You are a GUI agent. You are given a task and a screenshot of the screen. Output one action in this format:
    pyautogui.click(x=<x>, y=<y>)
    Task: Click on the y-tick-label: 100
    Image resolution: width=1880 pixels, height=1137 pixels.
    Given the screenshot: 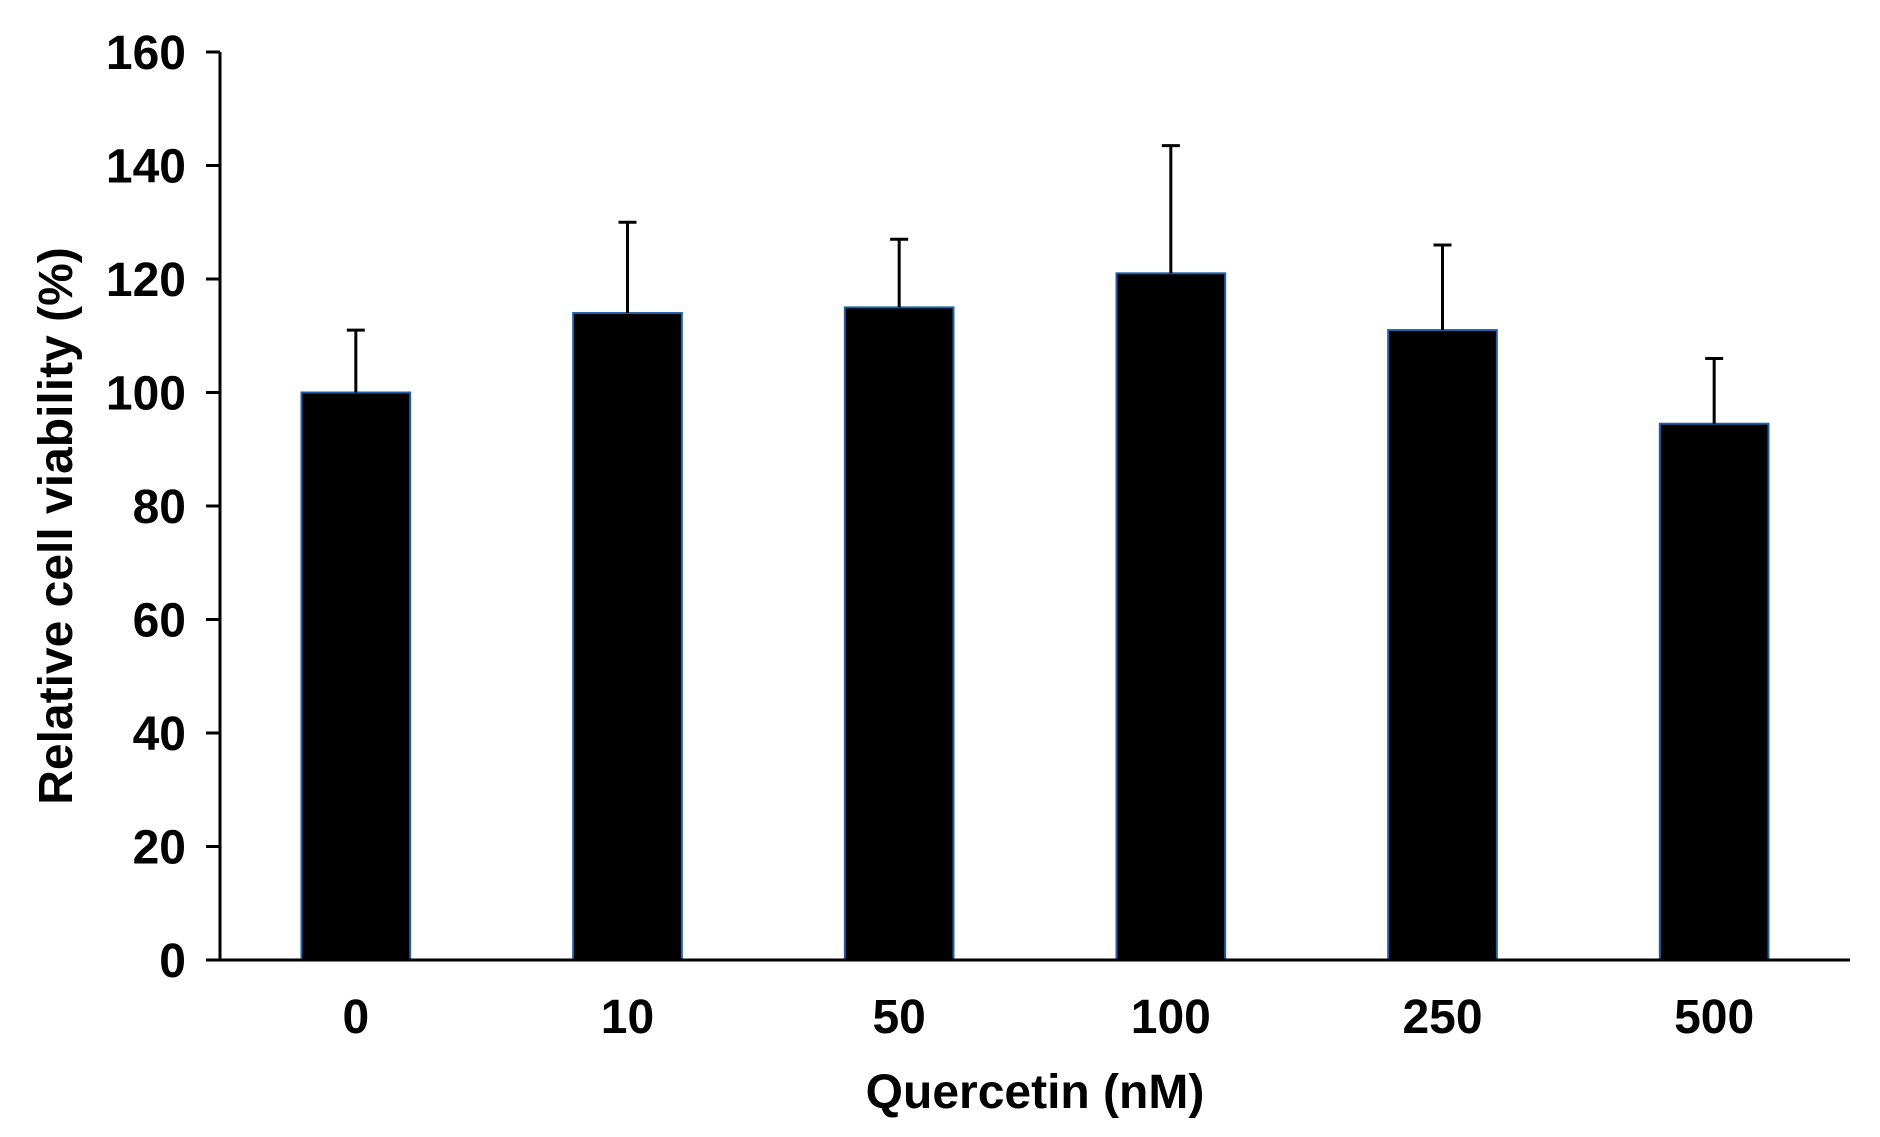 What is the action you would take?
    pyautogui.click(x=146, y=394)
    